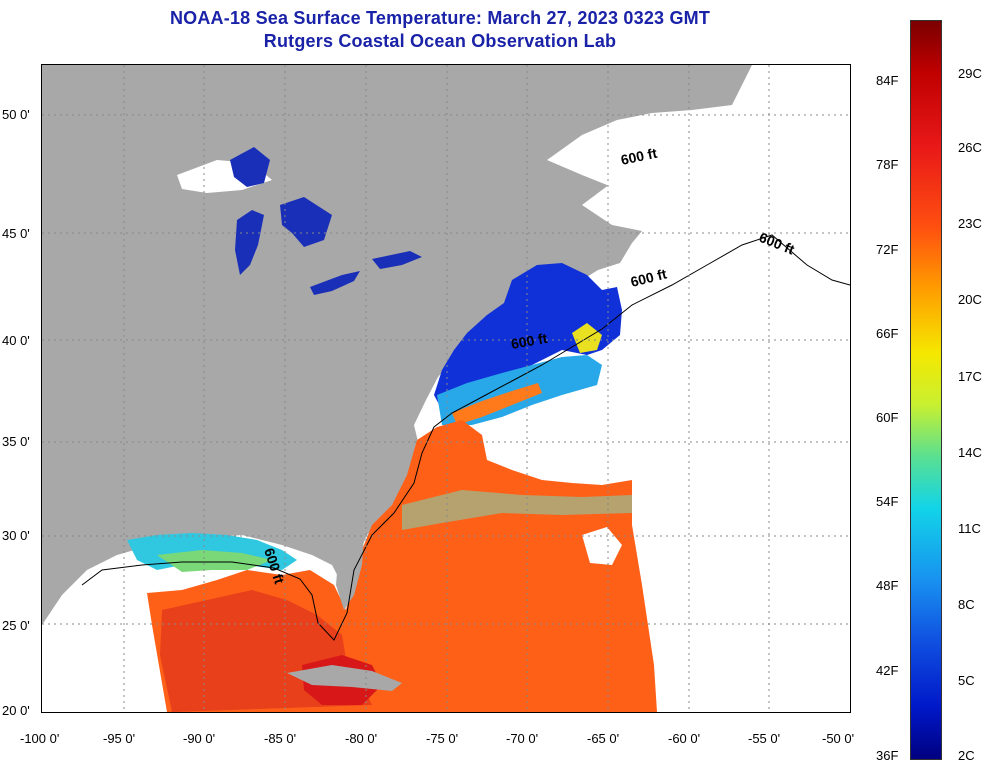  I want to click on temperature-color-bar, so click(926, 390).